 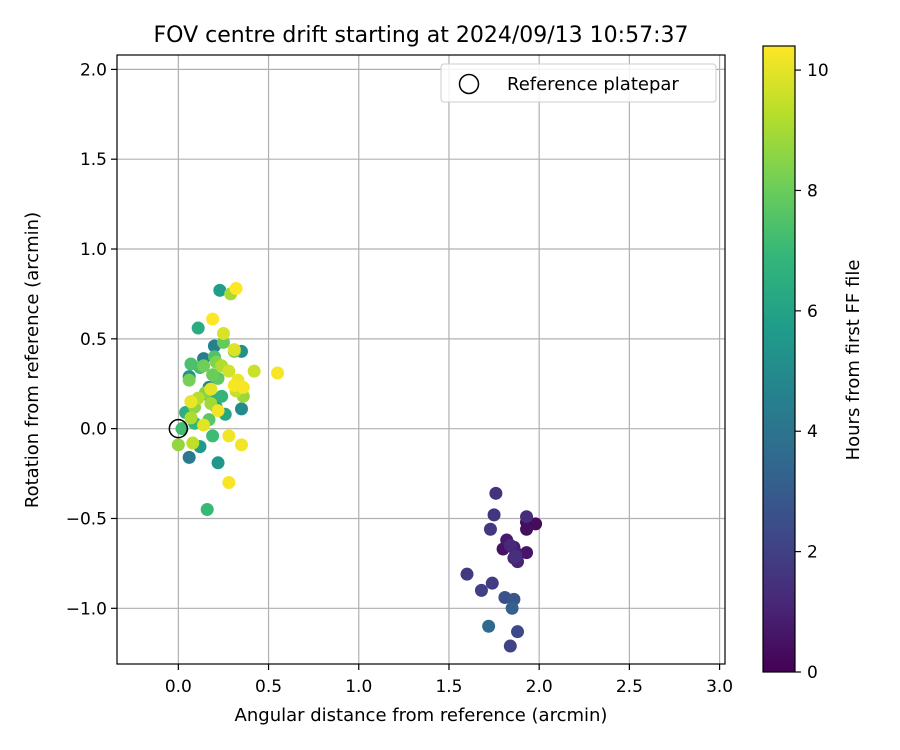 I want to click on y-tick-label: 1.0, so click(x=93, y=250).